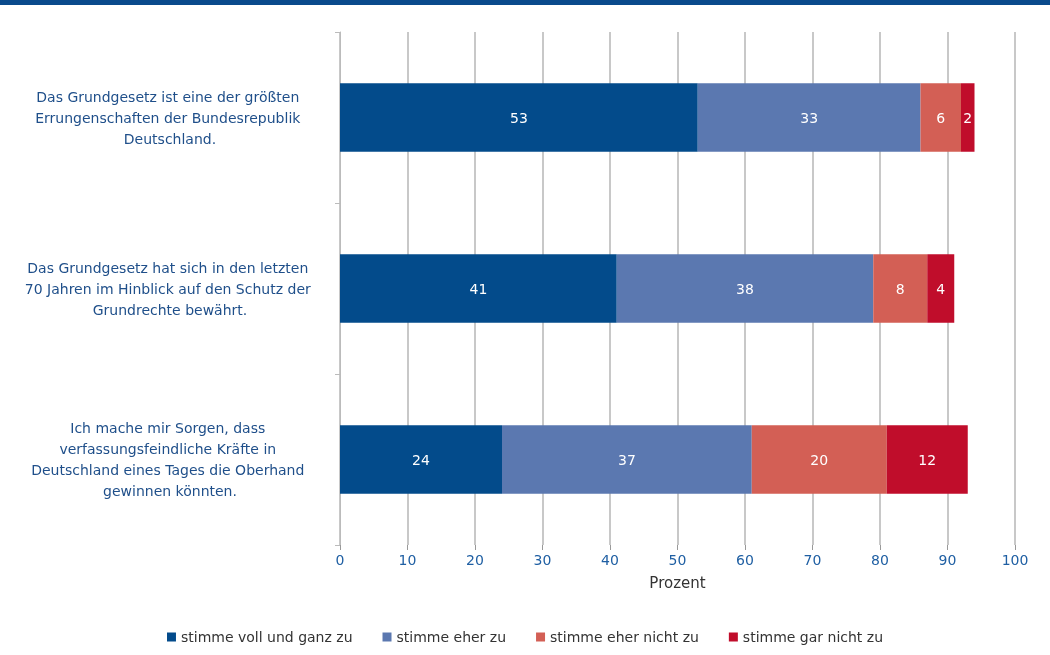 The image size is (1050, 655). What do you see at coordinates (170, 117) in the screenshot?
I see `y-tick-label: Das Grundgesetz ist eine der größten Errungenschaften der Bundesrepublik Deutschland.` at bounding box center [170, 117].